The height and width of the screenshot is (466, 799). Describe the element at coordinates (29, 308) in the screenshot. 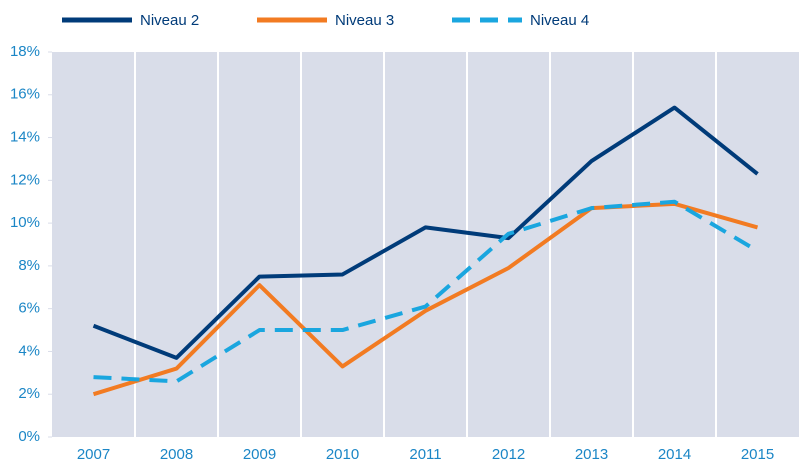

I see `y-tick-label: 6%` at that location.